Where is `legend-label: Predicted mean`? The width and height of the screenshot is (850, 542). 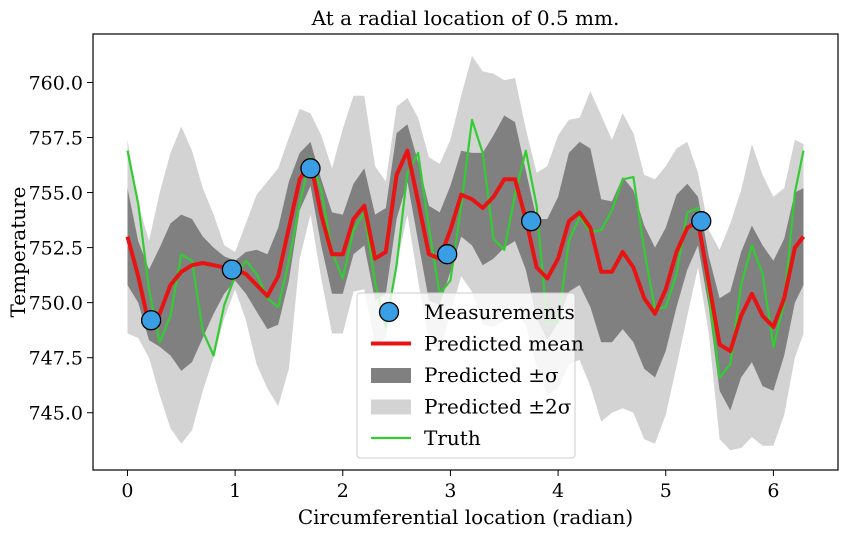
legend-label: Predicted mean is located at coordinates (504, 344).